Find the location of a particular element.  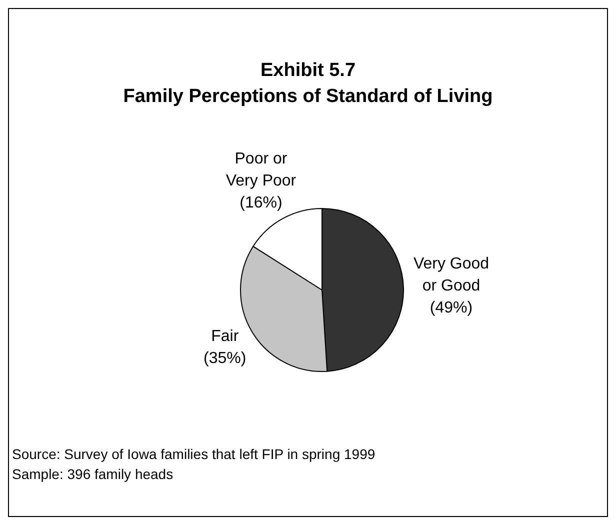

chart-title: Exhibit 5.7 is located at coordinates (308, 71).